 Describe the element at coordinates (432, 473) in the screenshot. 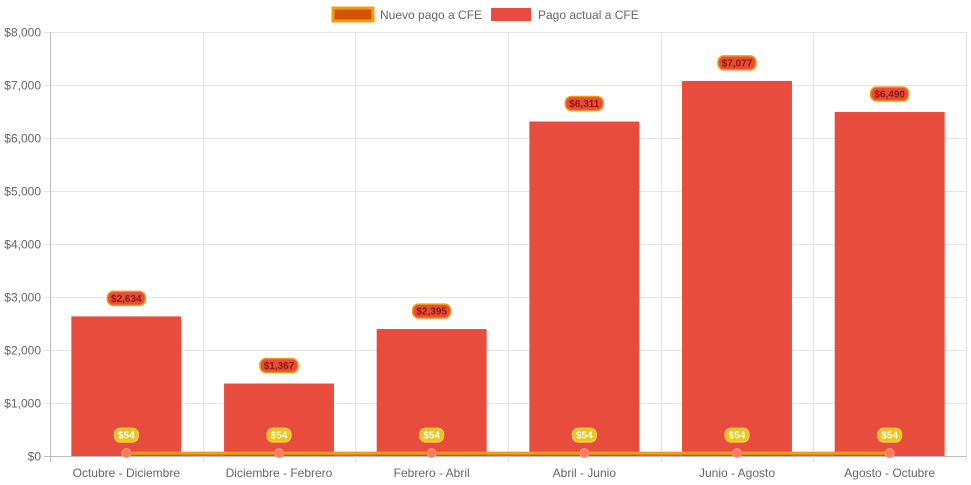

I see `x-tick-label: Febrero - Abril` at that location.